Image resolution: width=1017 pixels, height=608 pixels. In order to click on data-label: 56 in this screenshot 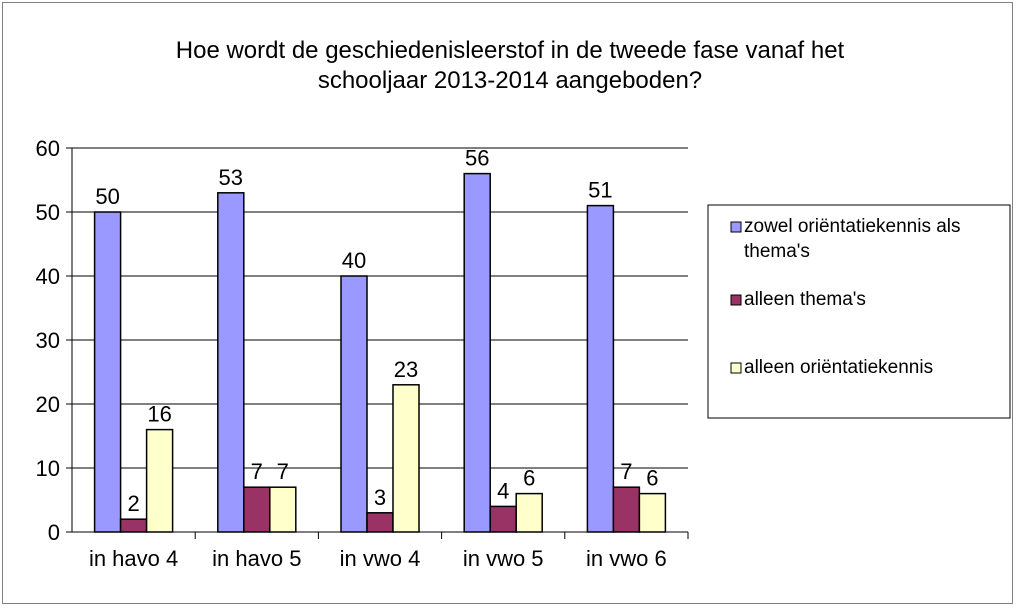, I will do `click(477, 158)`.